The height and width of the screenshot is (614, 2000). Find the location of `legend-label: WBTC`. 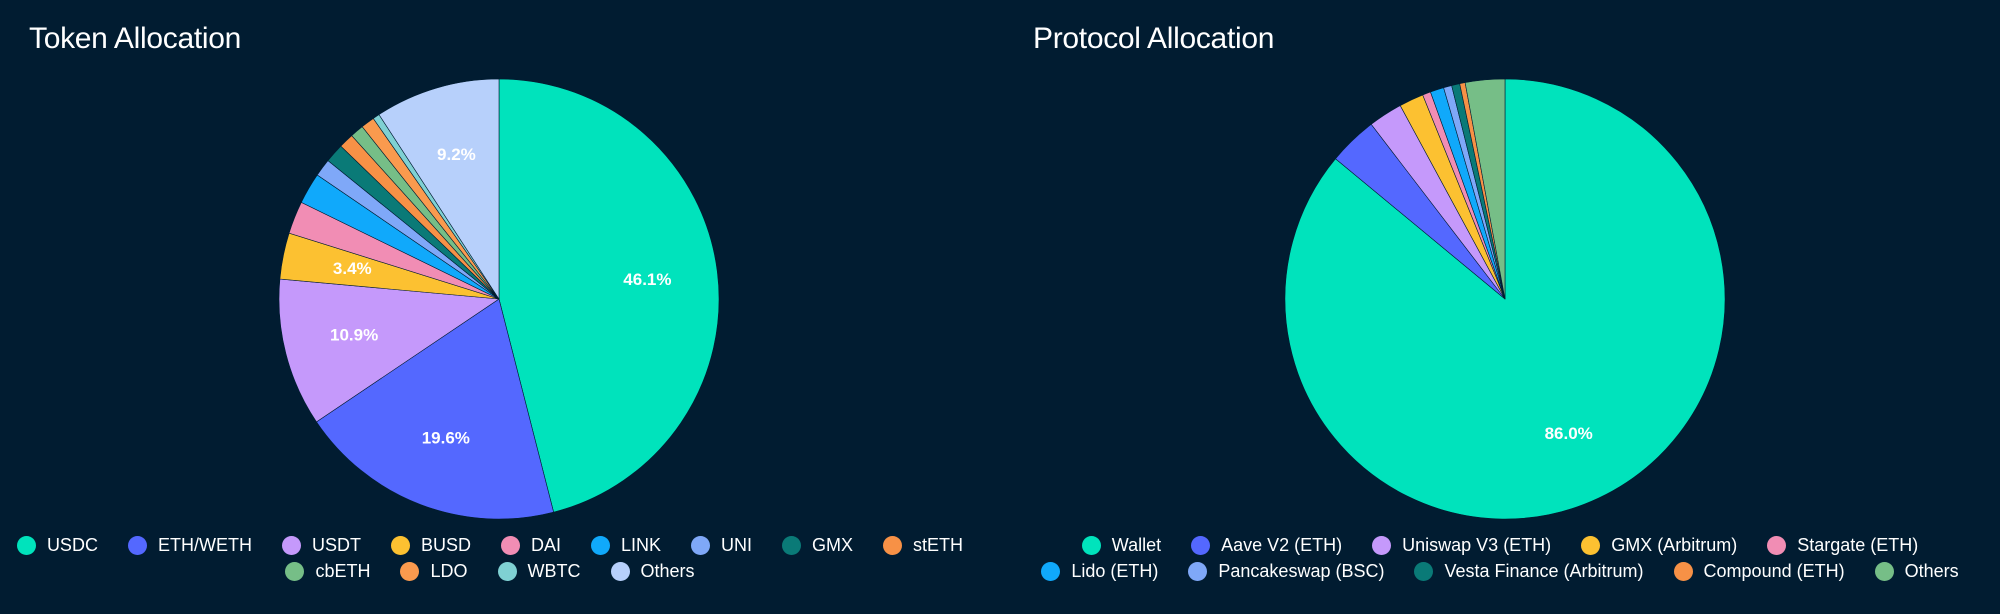

legend-label: WBTC is located at coordinates (554, 570).